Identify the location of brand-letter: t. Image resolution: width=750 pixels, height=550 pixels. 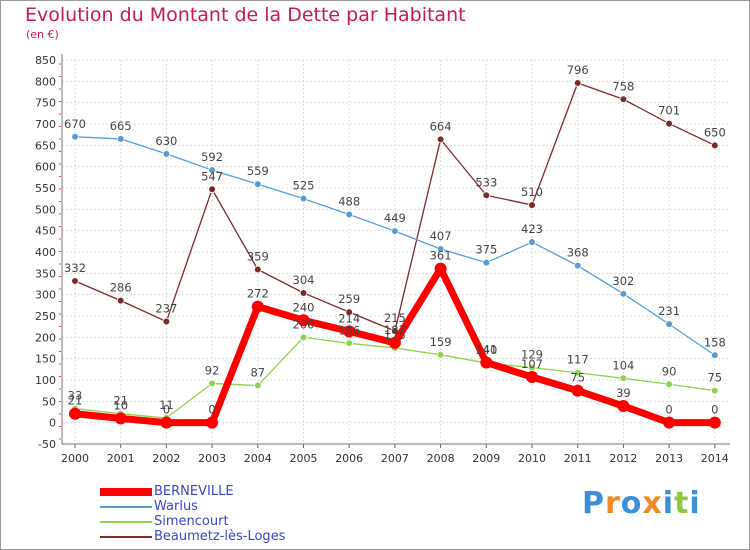
(682, 503).